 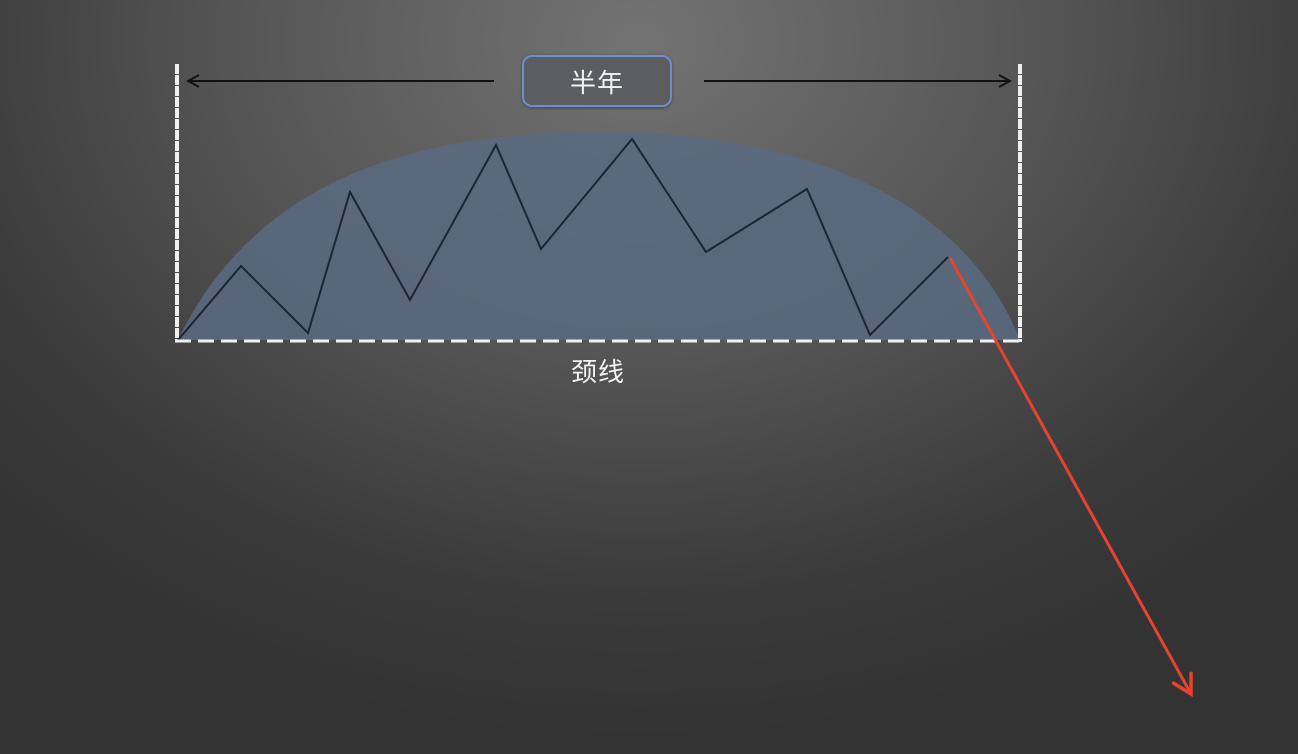 What do you see at coordinates (1070, 477) in the screenshot?
I see `breakdown-arrow` at bounding box center [1070, 477].